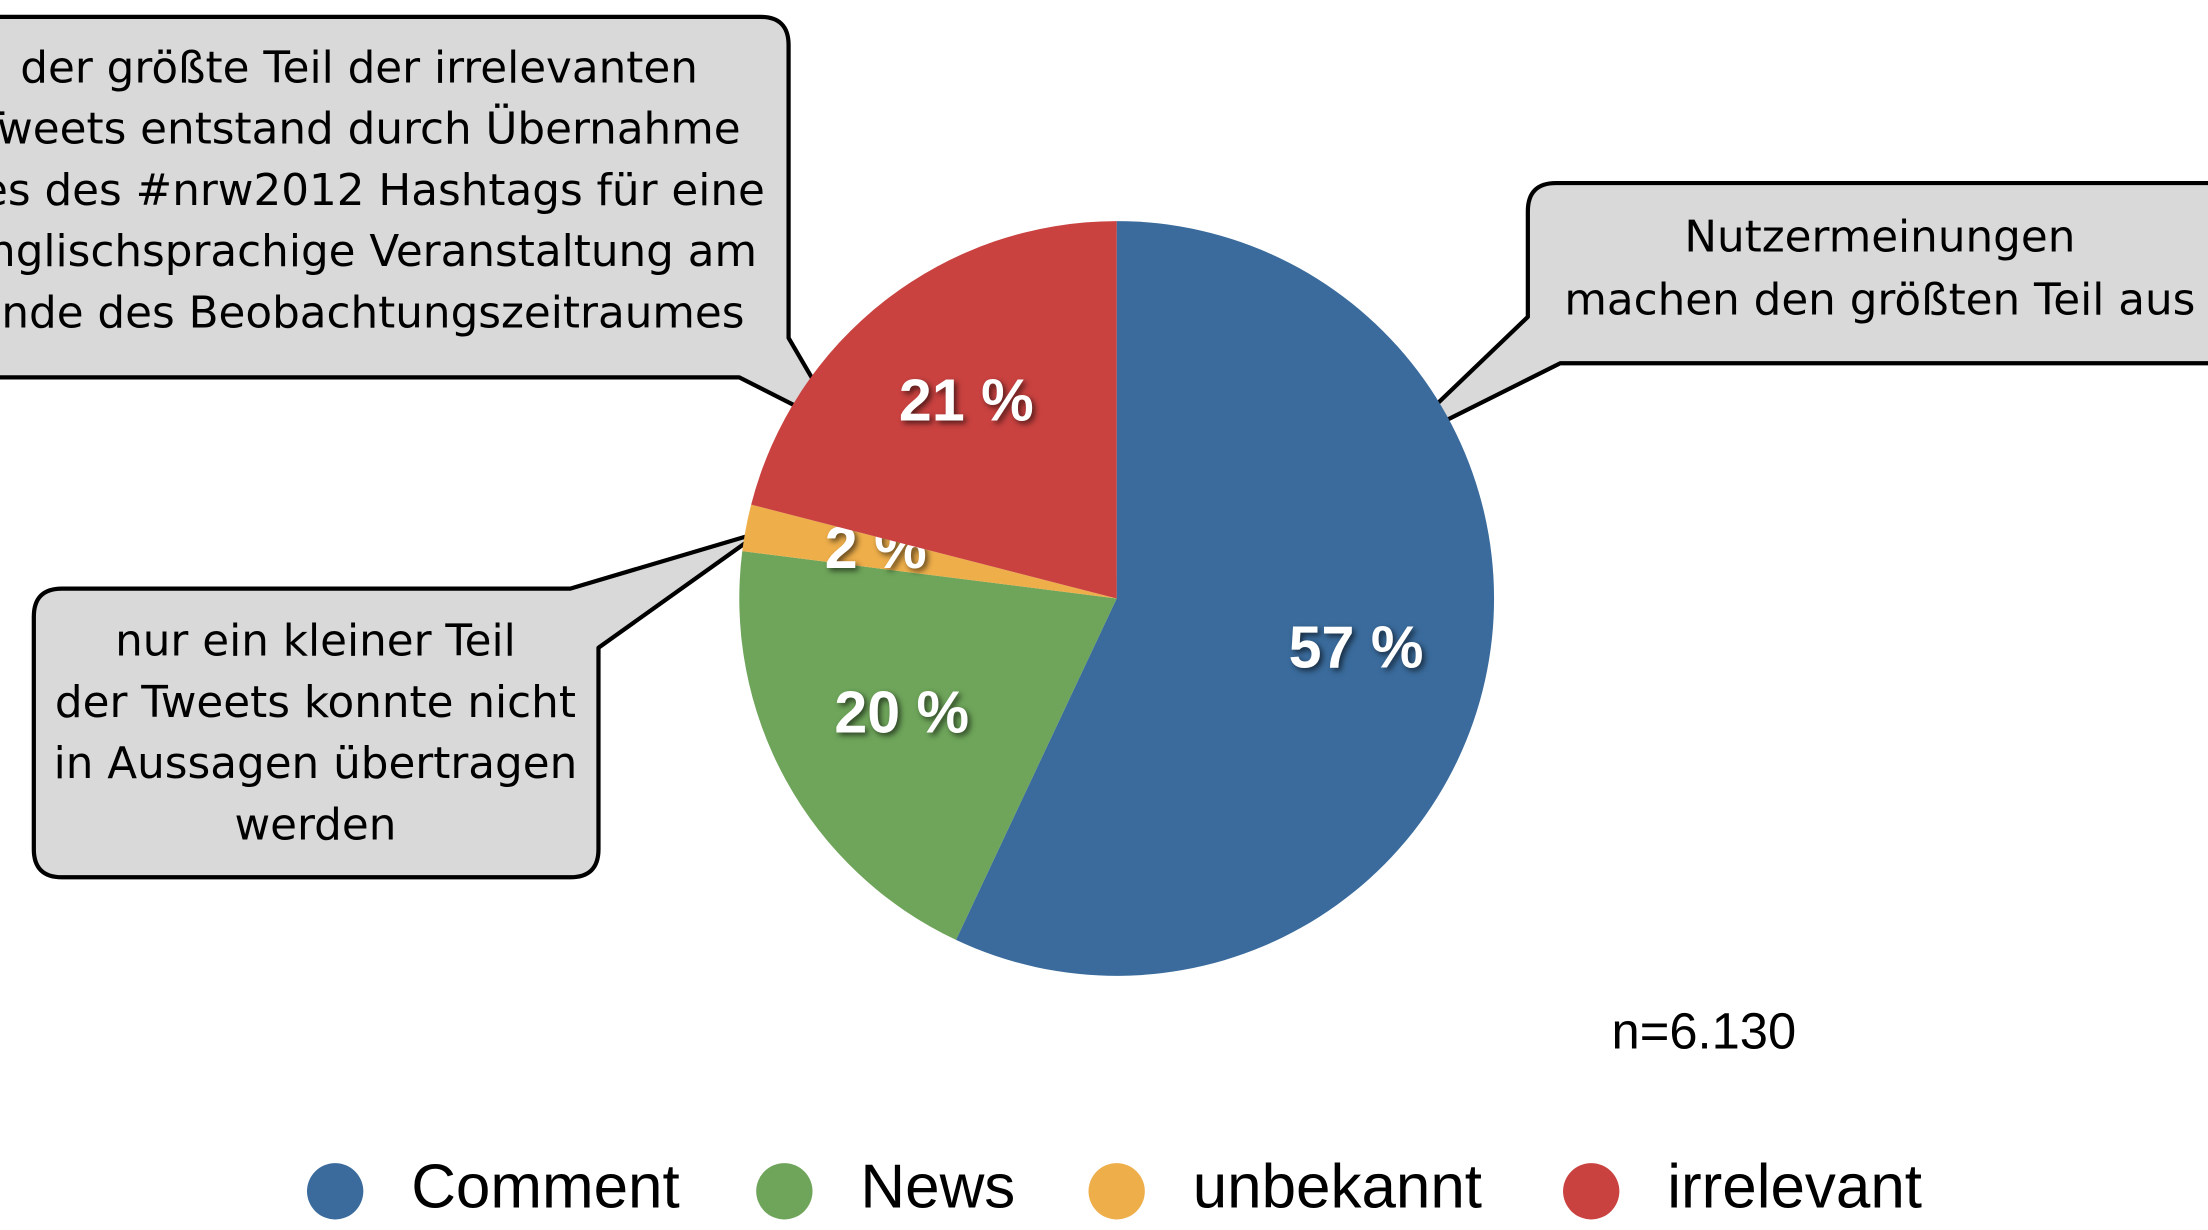 The height and width of the screenshot is (1230, 2208). Describe the element at coordinates (359, 67) in the screenshot. I see `callout-text: der größte Teil der irrelevanten` at that location.